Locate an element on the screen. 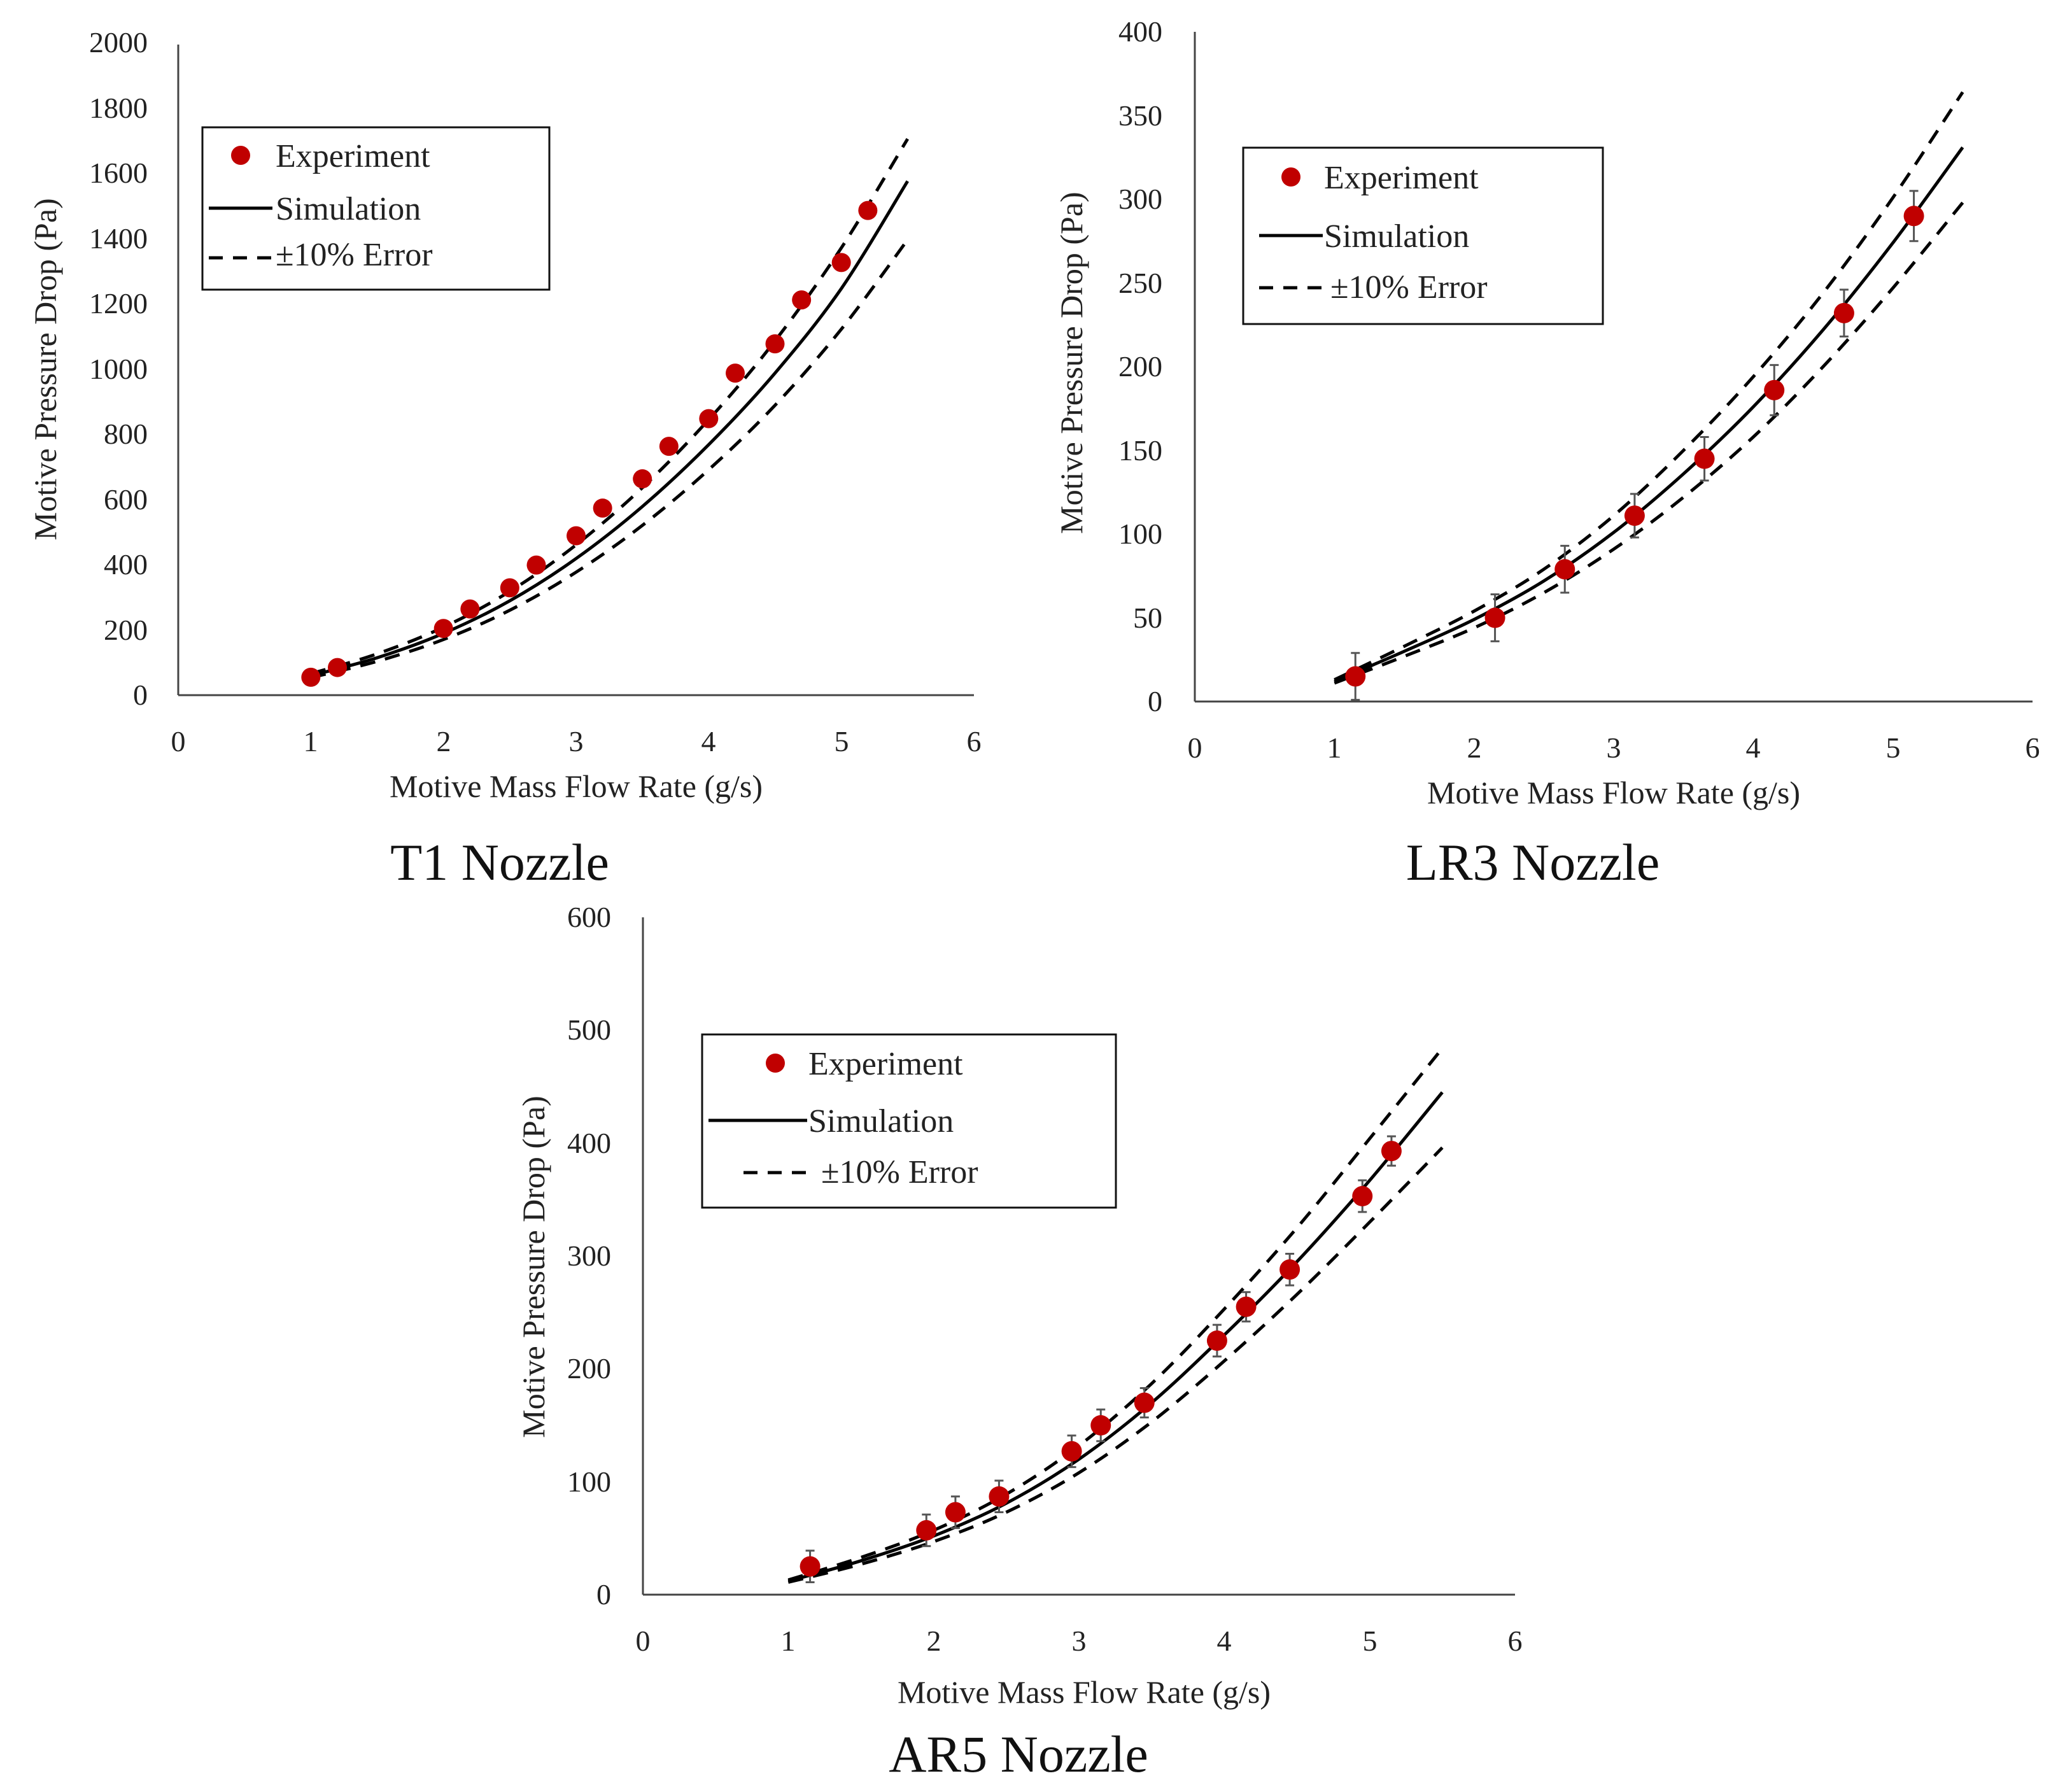 Image resolution: width=2065 pixels, height=1792 pixels. lr3-legend-experiment-label: Experiment is located at coordinates (1401, 178).